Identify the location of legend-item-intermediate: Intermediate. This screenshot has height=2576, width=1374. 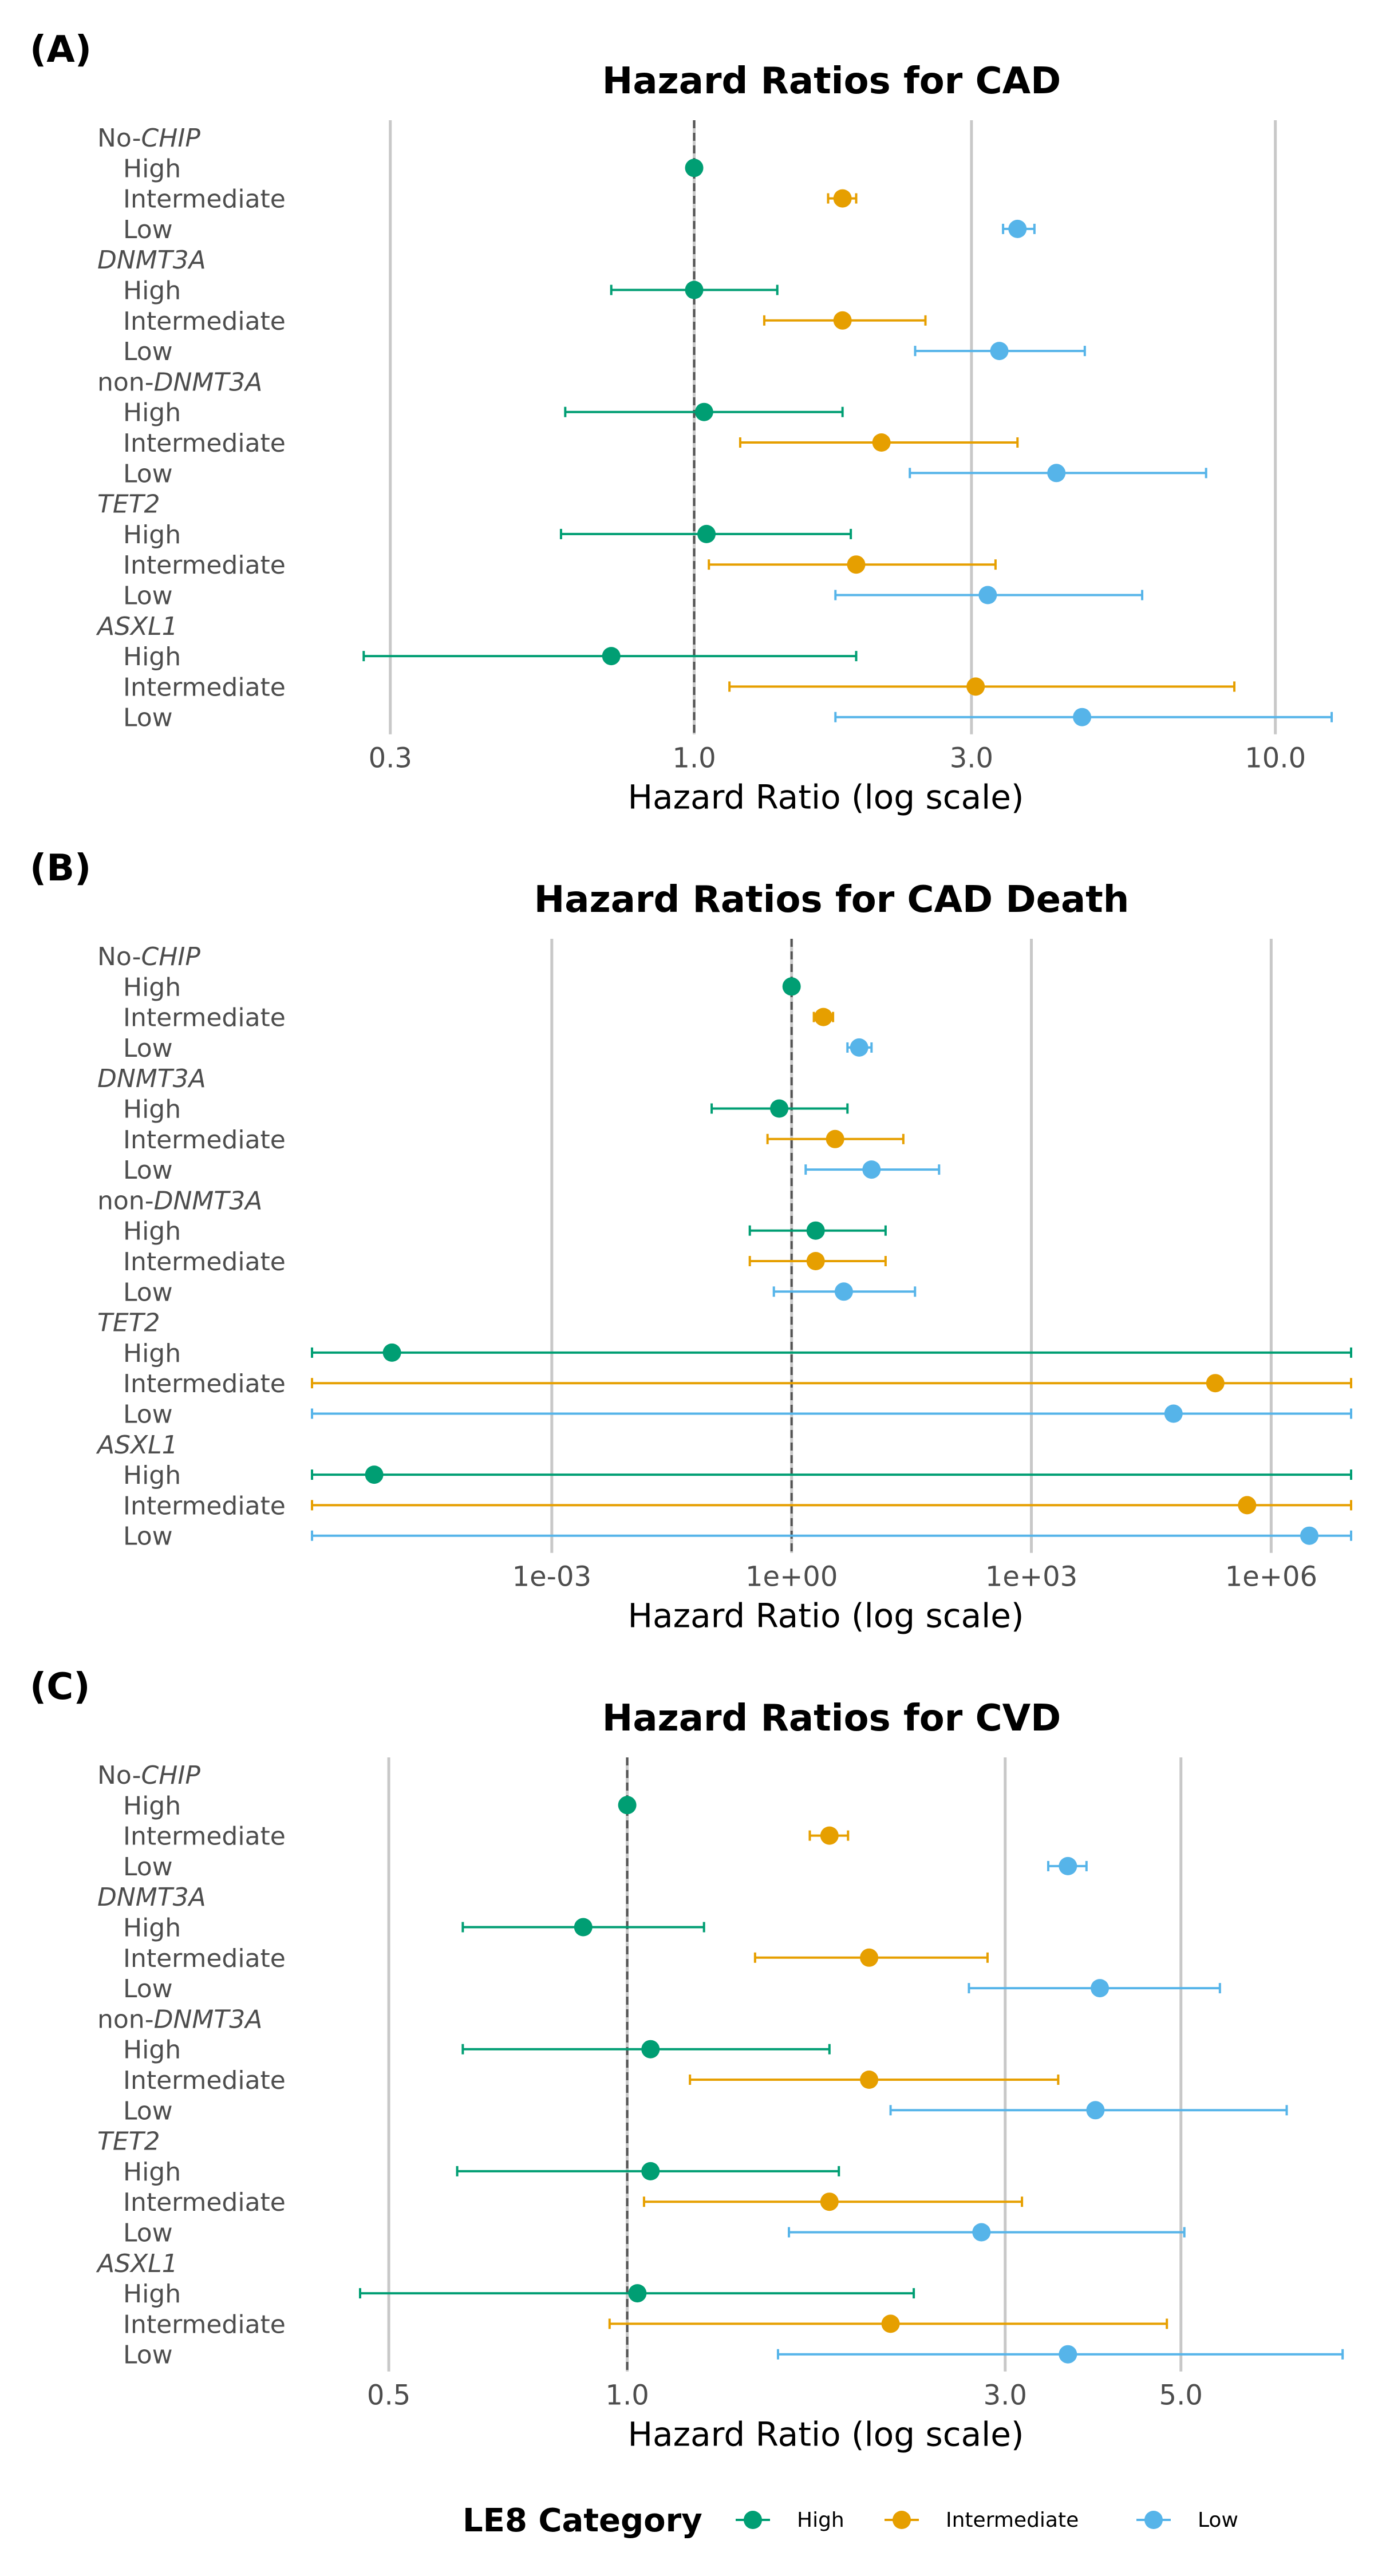
(982, 2520).